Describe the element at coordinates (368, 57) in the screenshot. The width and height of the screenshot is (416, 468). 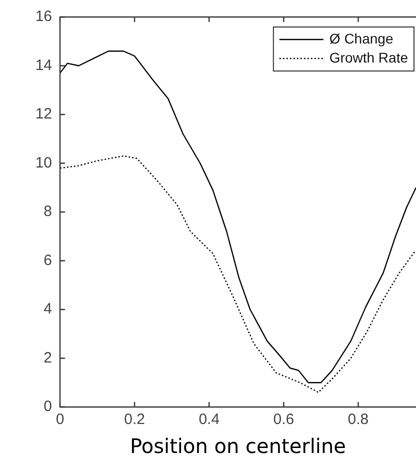
I see `legend-label: Growth Rate` at that location.